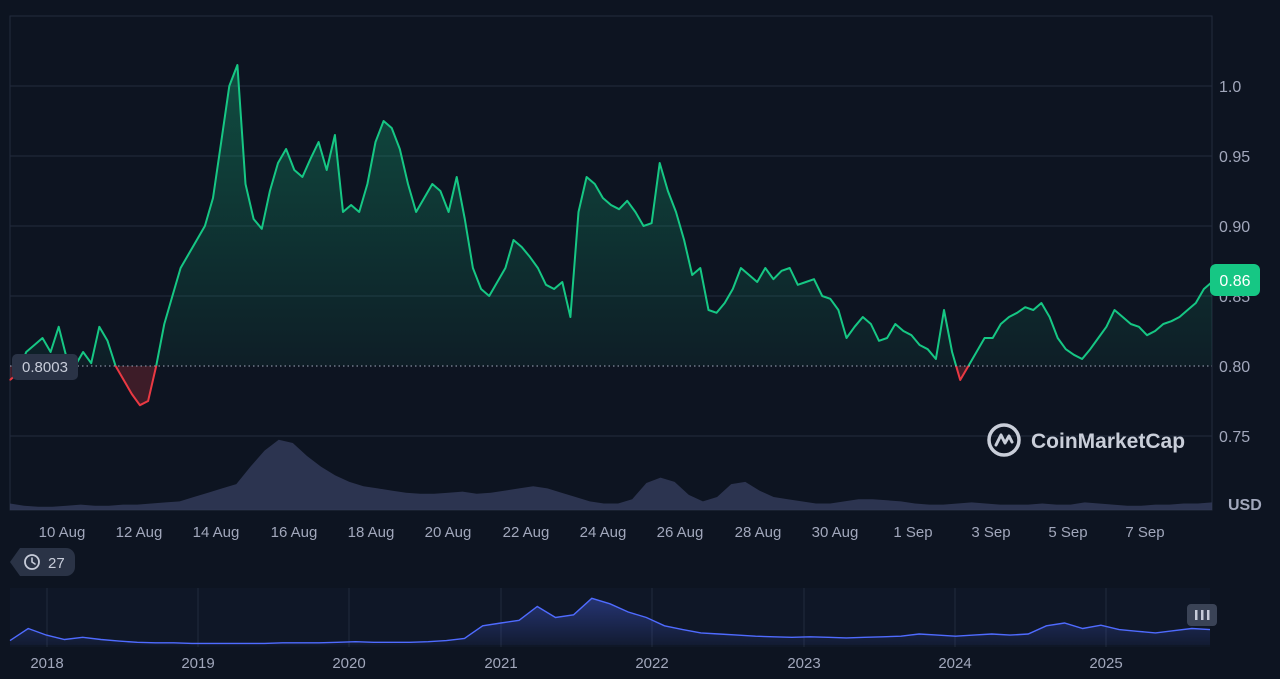 The height and width of the screenshot is (679, 1280). Describe the element at coordinates (42, 562) in the screenshot. I see `history-button: 27` at that location.